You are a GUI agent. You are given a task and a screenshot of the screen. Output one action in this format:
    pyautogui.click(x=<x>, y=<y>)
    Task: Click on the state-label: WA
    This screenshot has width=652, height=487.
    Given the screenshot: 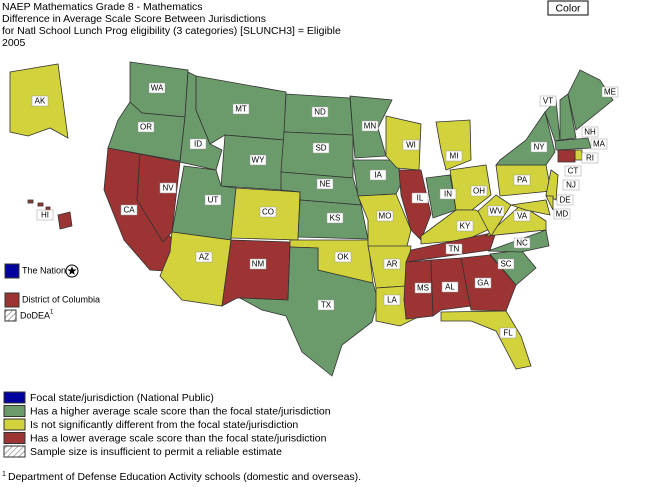 What is the action you would take?
    pyautogui.click(x=157, y=88)
    